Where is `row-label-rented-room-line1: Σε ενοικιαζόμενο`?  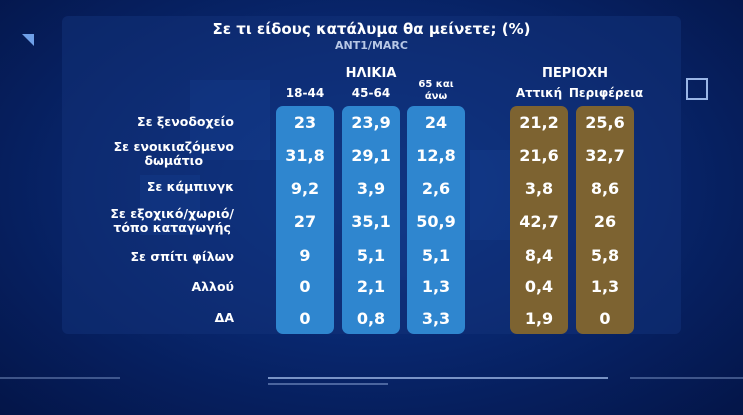
row-label-rented-room-line1: Σε ενοικιαζόμενο is located at coordinates (173, 146).